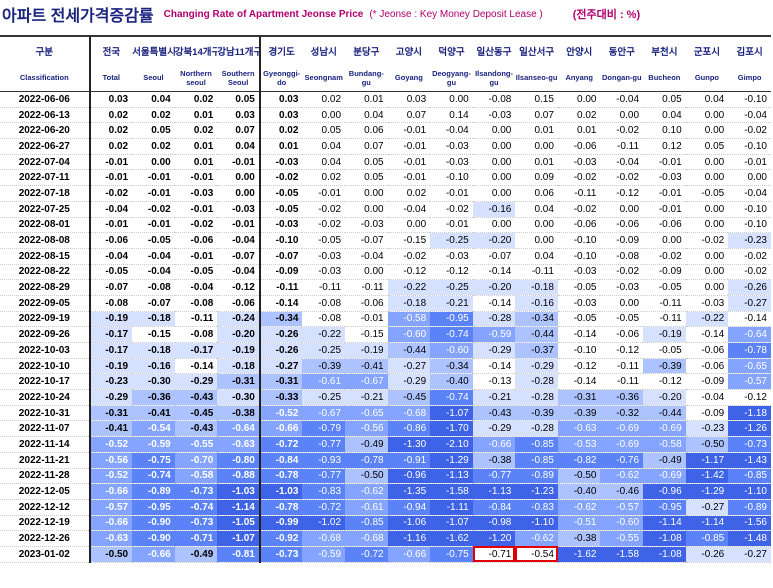 This screenshot has height=588, width=773. Describe the element at coordinates (324, 491) in the screenshot. I see `value-cell: -0.83` at that location.